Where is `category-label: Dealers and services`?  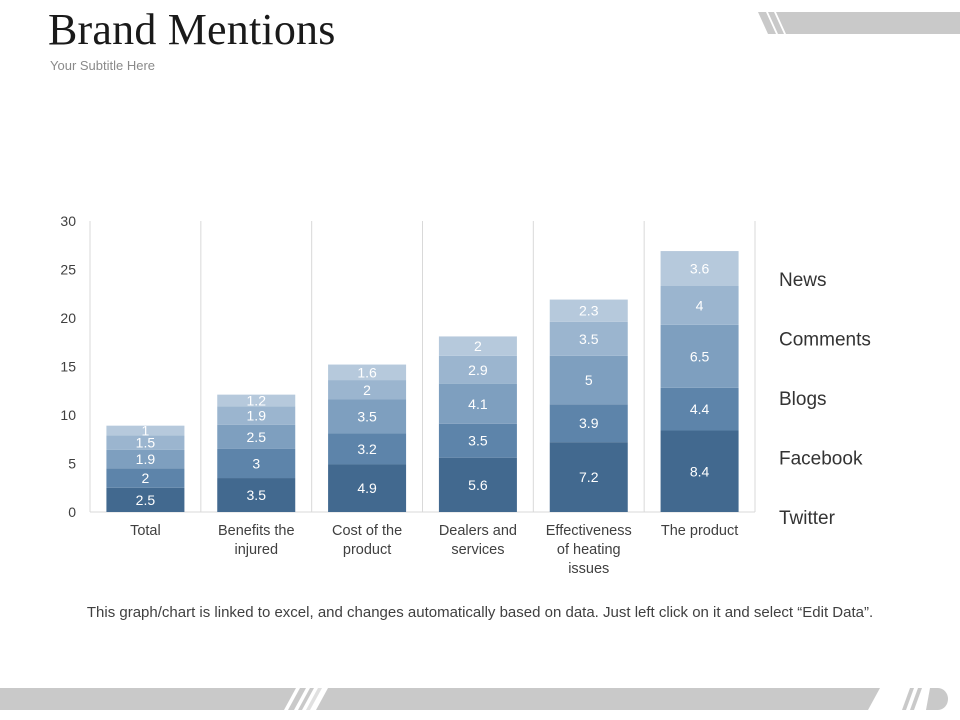
category-label: Dealers and services is located at coordinates (478, 540).